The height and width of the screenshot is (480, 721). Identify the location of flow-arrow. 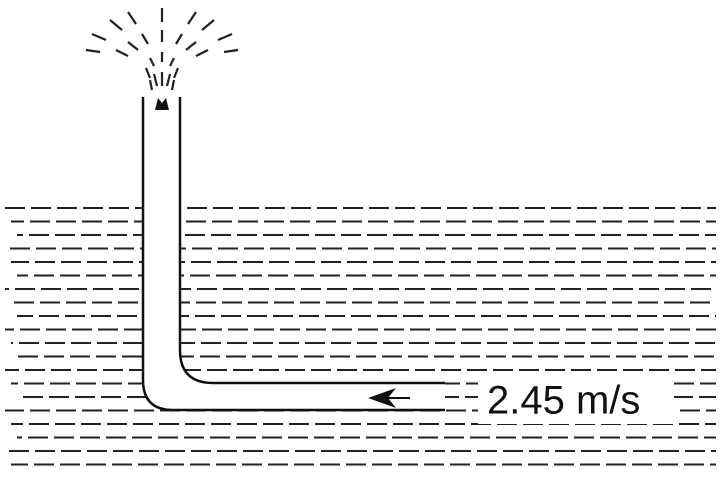
(389, 398).